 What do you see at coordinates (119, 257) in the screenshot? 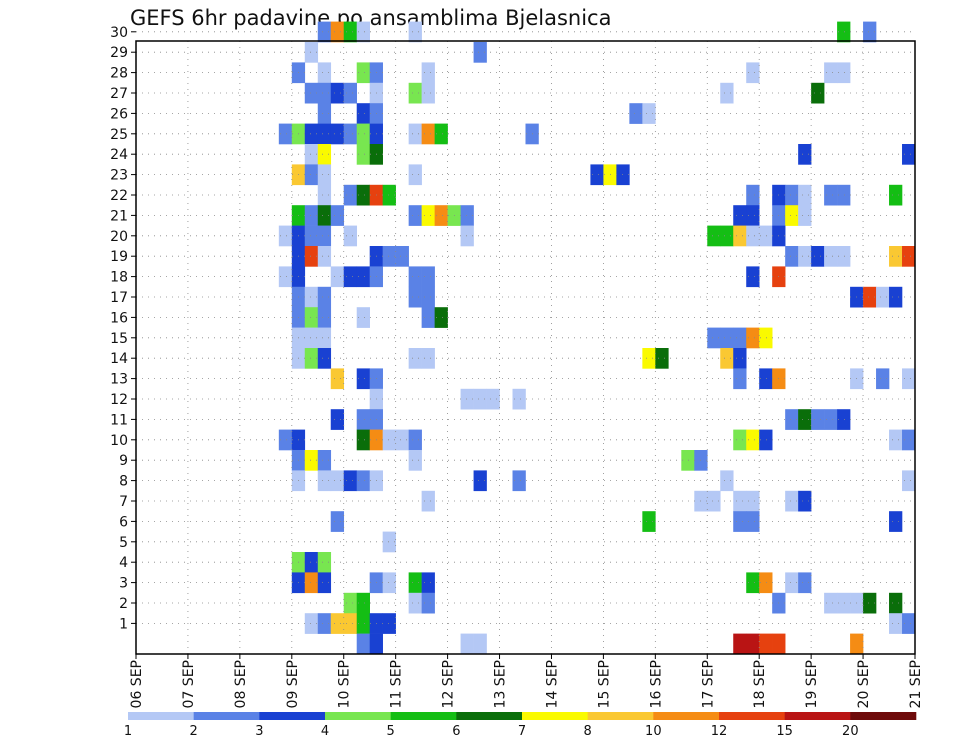
I see `y-tick-label: 19` at bounding box center [119, 257].